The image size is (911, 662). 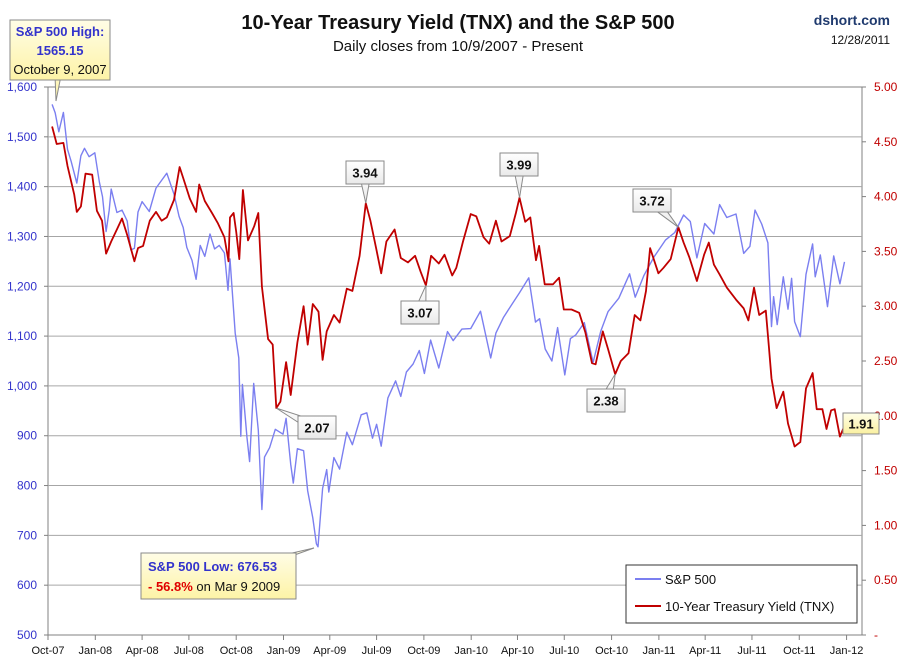 I want to click on x-tick-label: Oct-08, so click(x=236, y=651).